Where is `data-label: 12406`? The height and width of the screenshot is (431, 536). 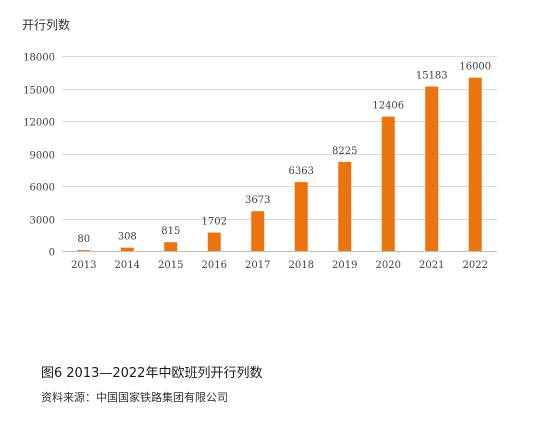
data-label: 12406 is located at coordinates (388, 106).